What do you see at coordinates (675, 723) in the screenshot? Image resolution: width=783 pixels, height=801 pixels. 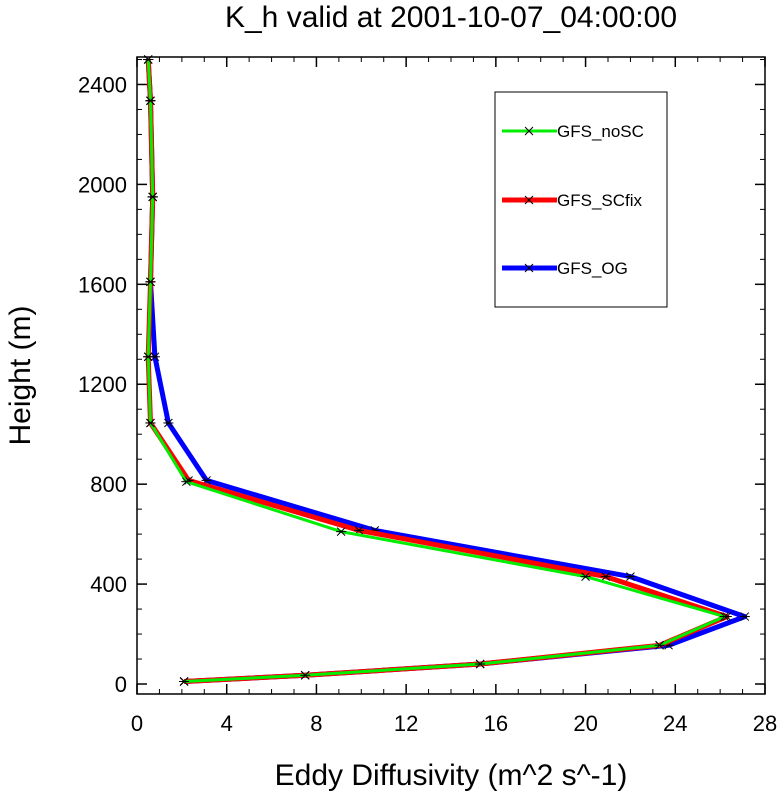 I see `x-tick-label: 24` at bounding box center [675, 723].